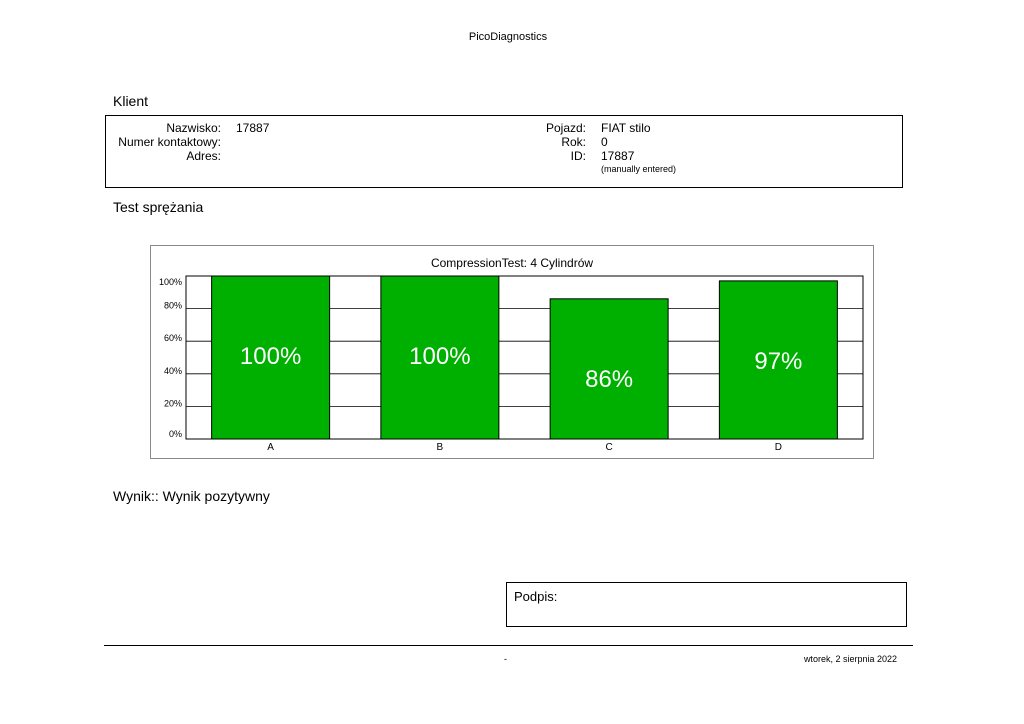 The height and width of the screenshot is (724, 1024). I want to click on year-label: Rok:, so click(573, 142).